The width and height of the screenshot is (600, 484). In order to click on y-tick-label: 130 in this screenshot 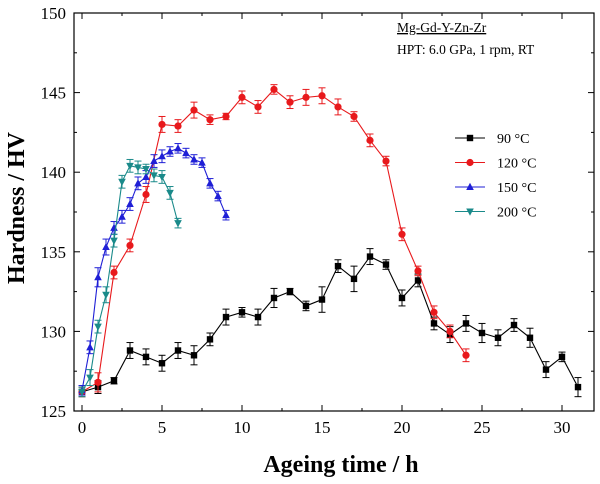, I will do `click(54, 331)`.